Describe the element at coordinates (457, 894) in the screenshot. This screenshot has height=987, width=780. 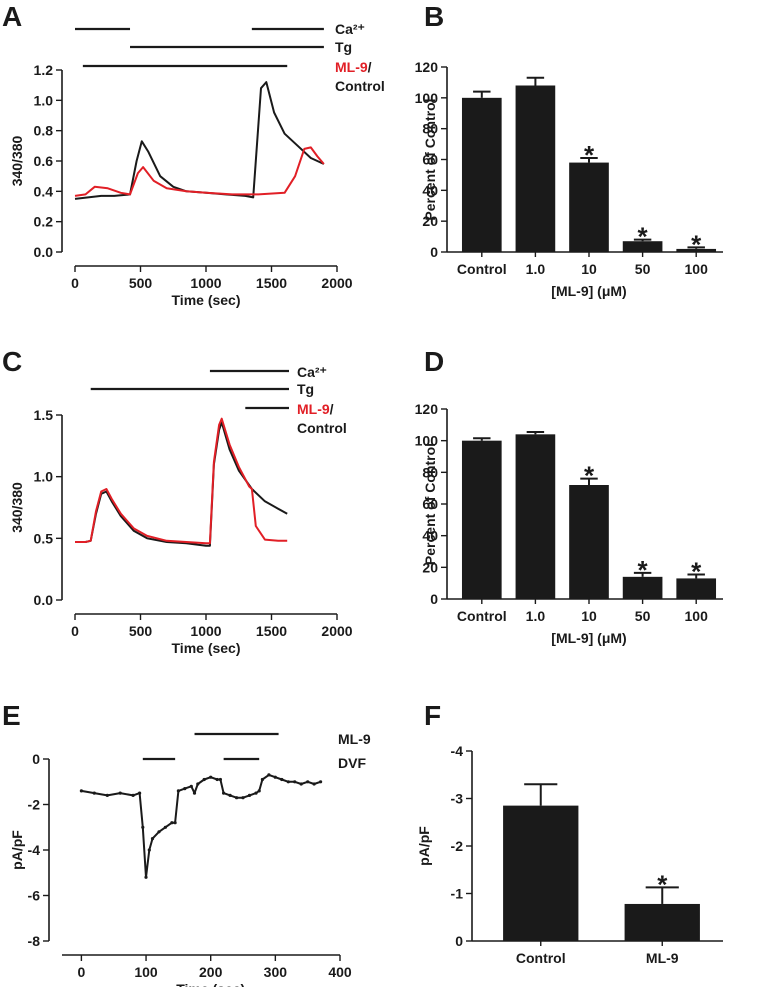
I see `y-tick-label: -1` at that location.